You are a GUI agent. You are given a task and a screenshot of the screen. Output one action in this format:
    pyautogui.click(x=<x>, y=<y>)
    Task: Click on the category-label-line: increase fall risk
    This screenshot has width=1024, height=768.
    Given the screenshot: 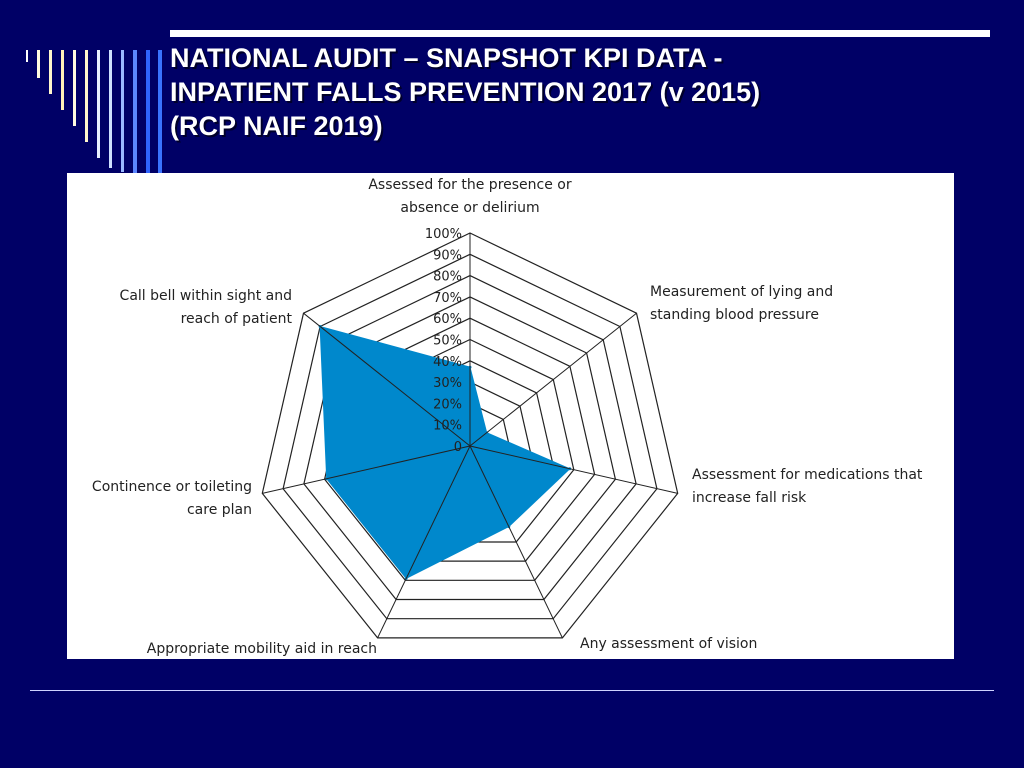 What is the action you would take?
    pyautogui.click(x=749, y=498)
    